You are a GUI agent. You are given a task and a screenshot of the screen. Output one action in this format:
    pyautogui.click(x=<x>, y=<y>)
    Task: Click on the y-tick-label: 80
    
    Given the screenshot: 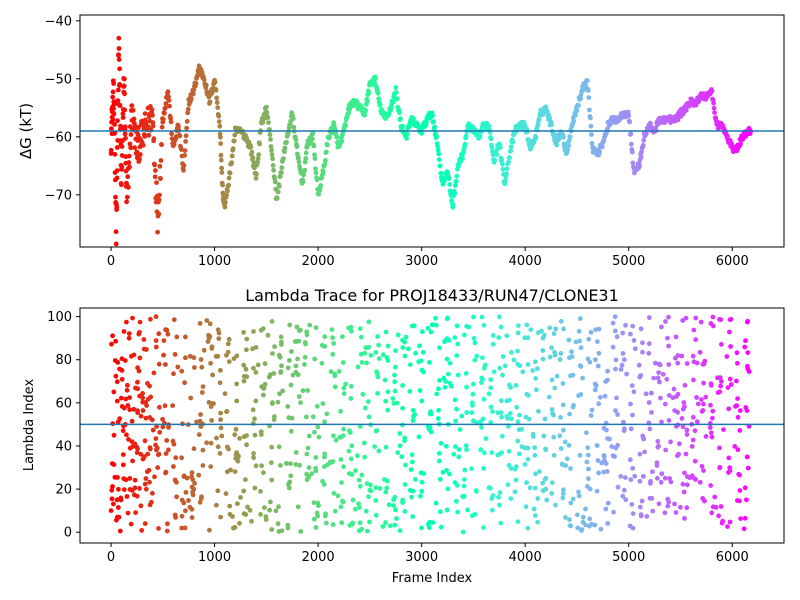 What is the action you would take?
    pyautogui.click(x=63, y=360)
    